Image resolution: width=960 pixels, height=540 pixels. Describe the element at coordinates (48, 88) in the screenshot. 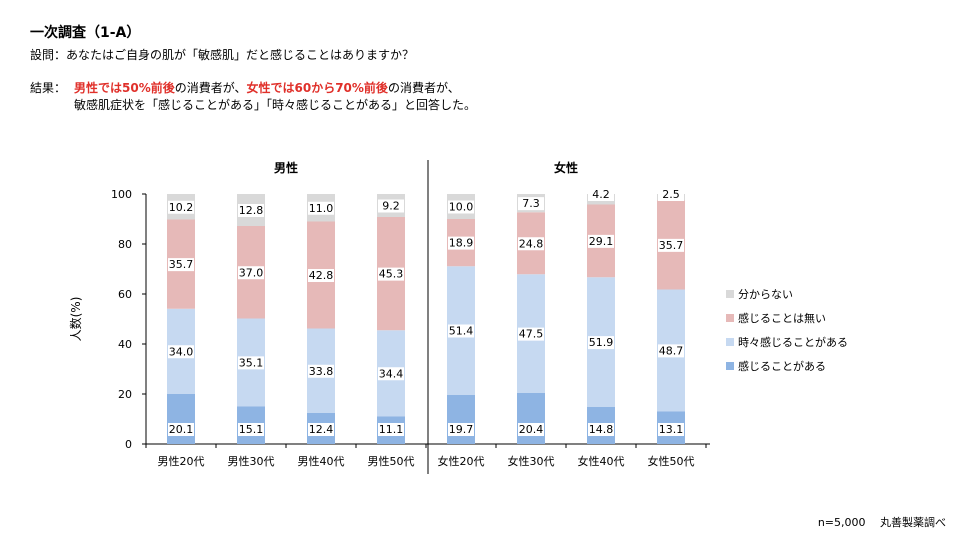

I see `result-prefix: 結果：` at that location.